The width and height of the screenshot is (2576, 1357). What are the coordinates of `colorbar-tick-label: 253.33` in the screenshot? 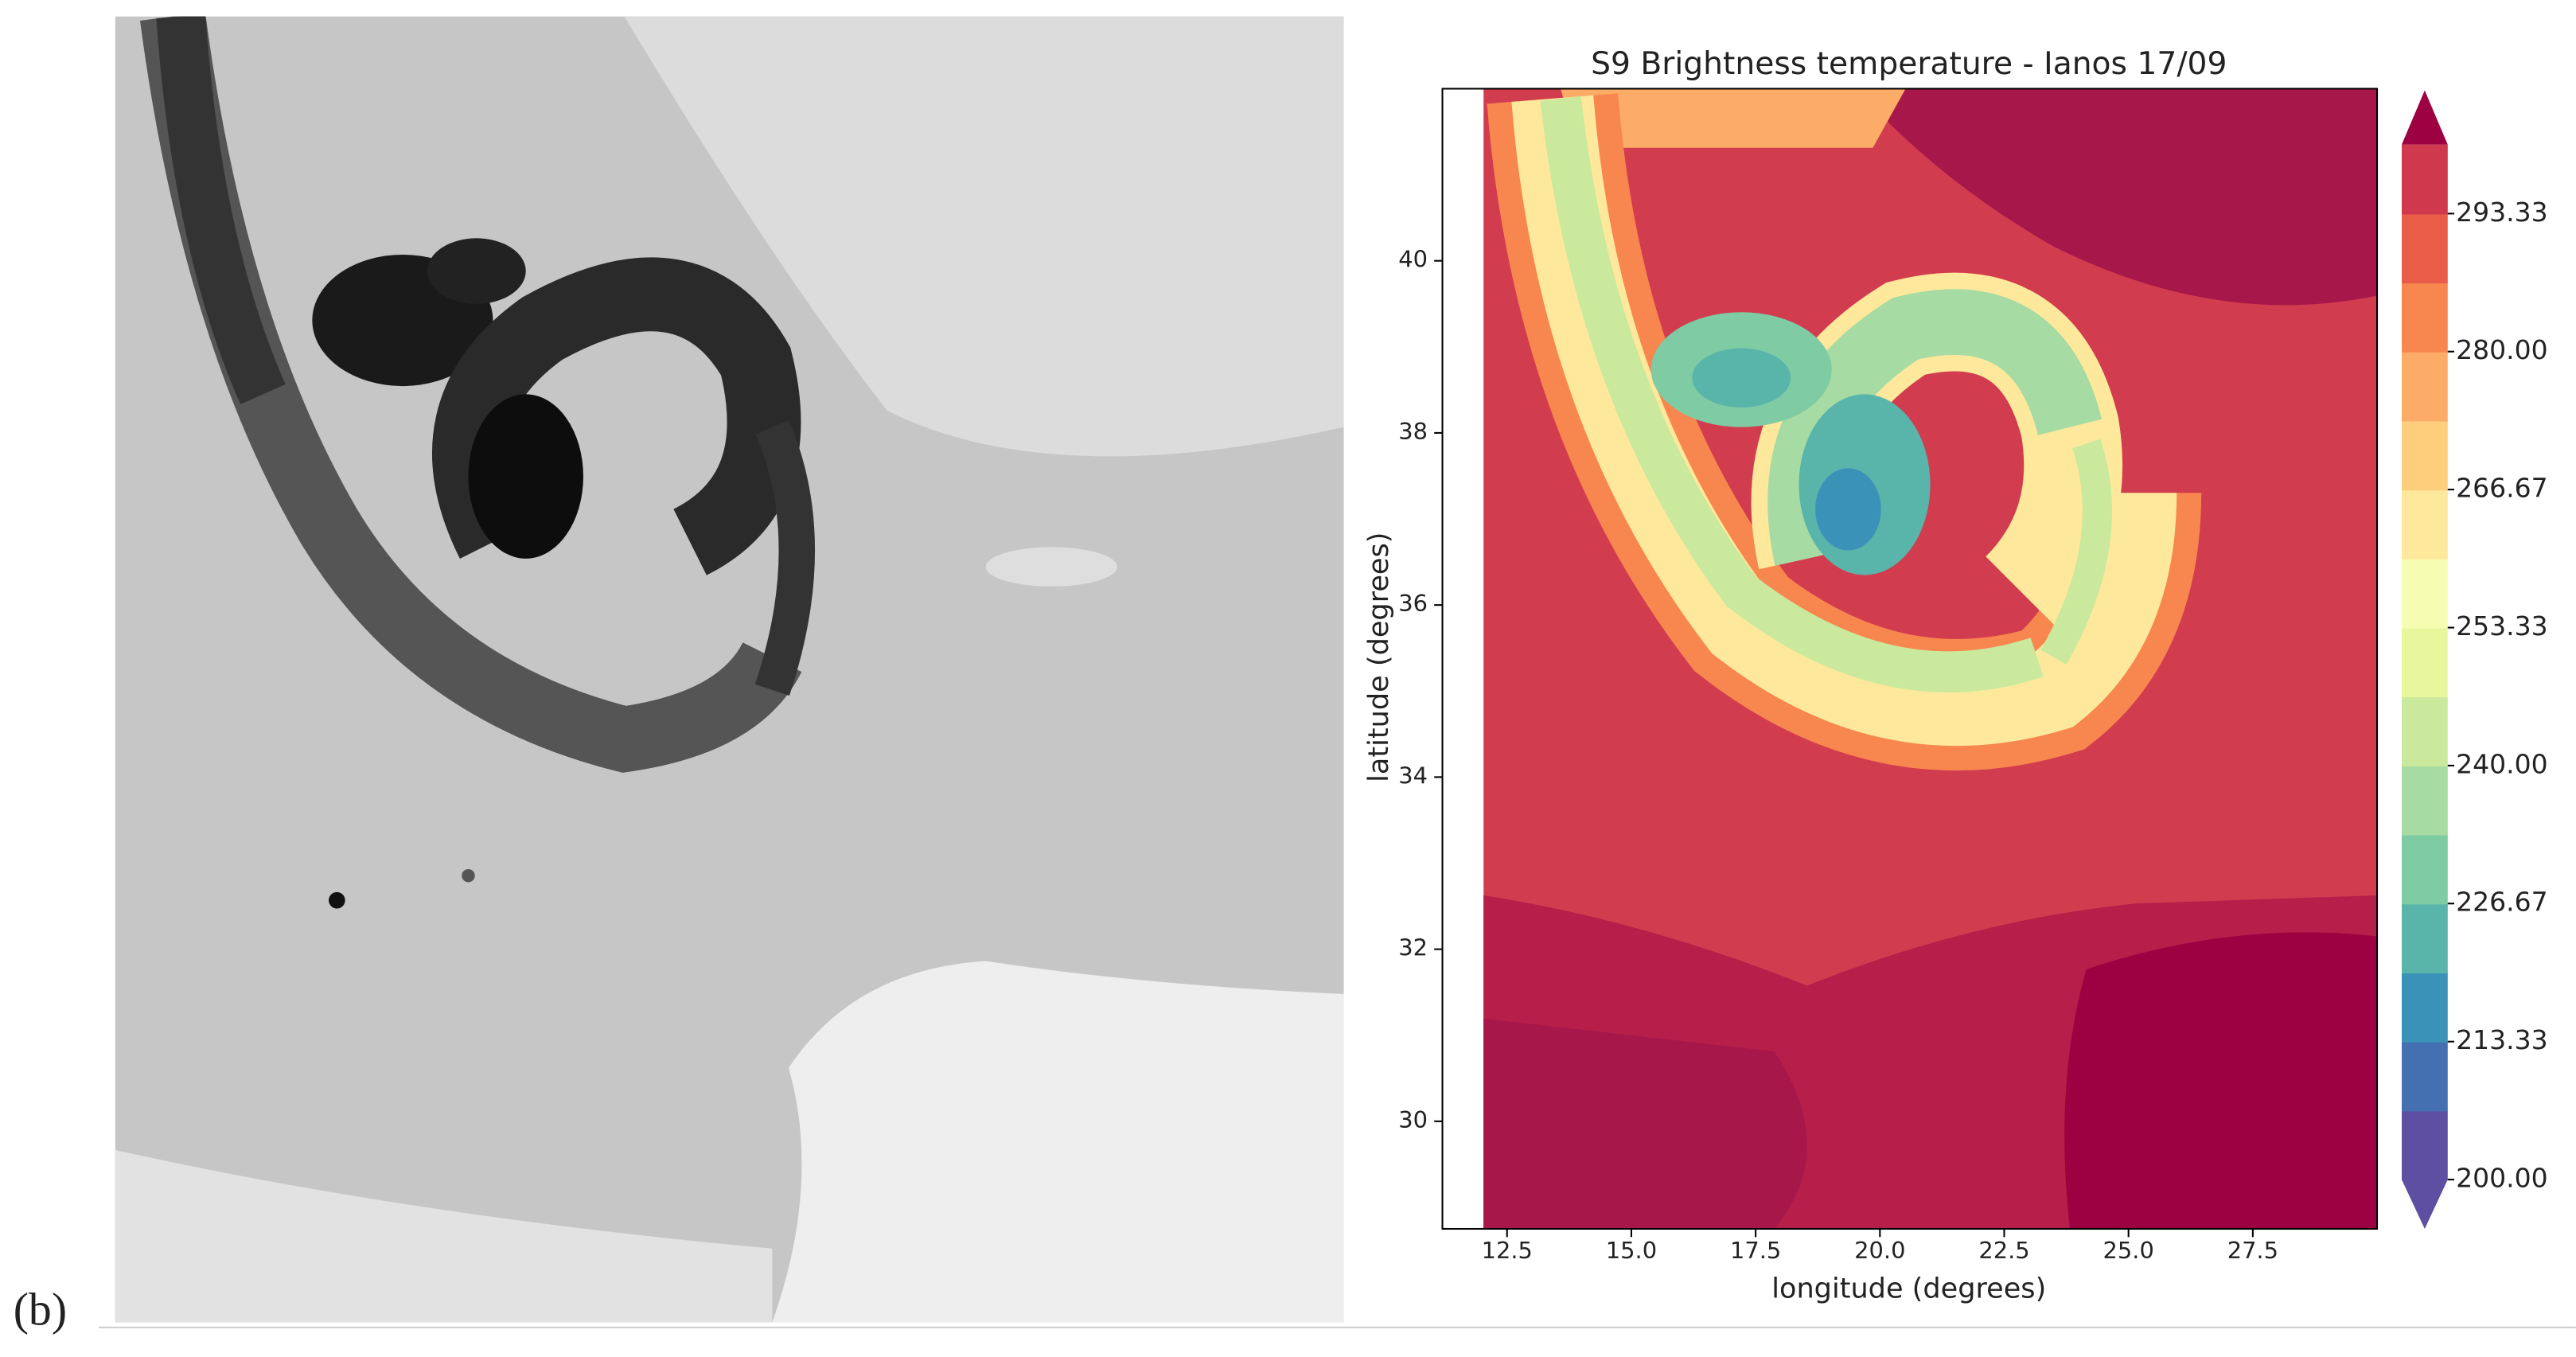 It's located at (2502, 625).